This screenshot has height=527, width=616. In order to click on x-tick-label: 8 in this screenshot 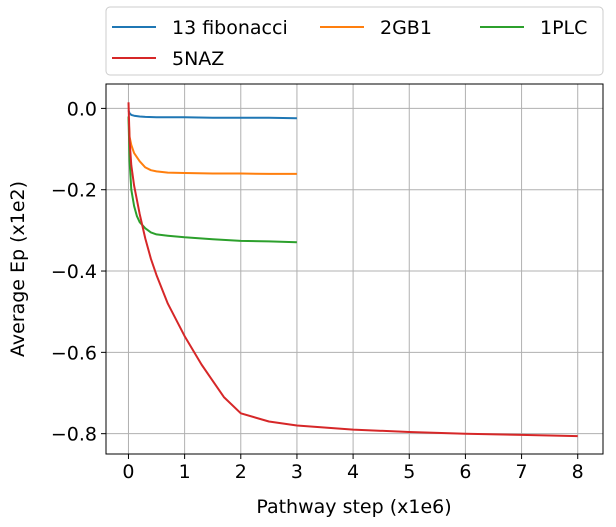, I will do `click(578, 472)`.